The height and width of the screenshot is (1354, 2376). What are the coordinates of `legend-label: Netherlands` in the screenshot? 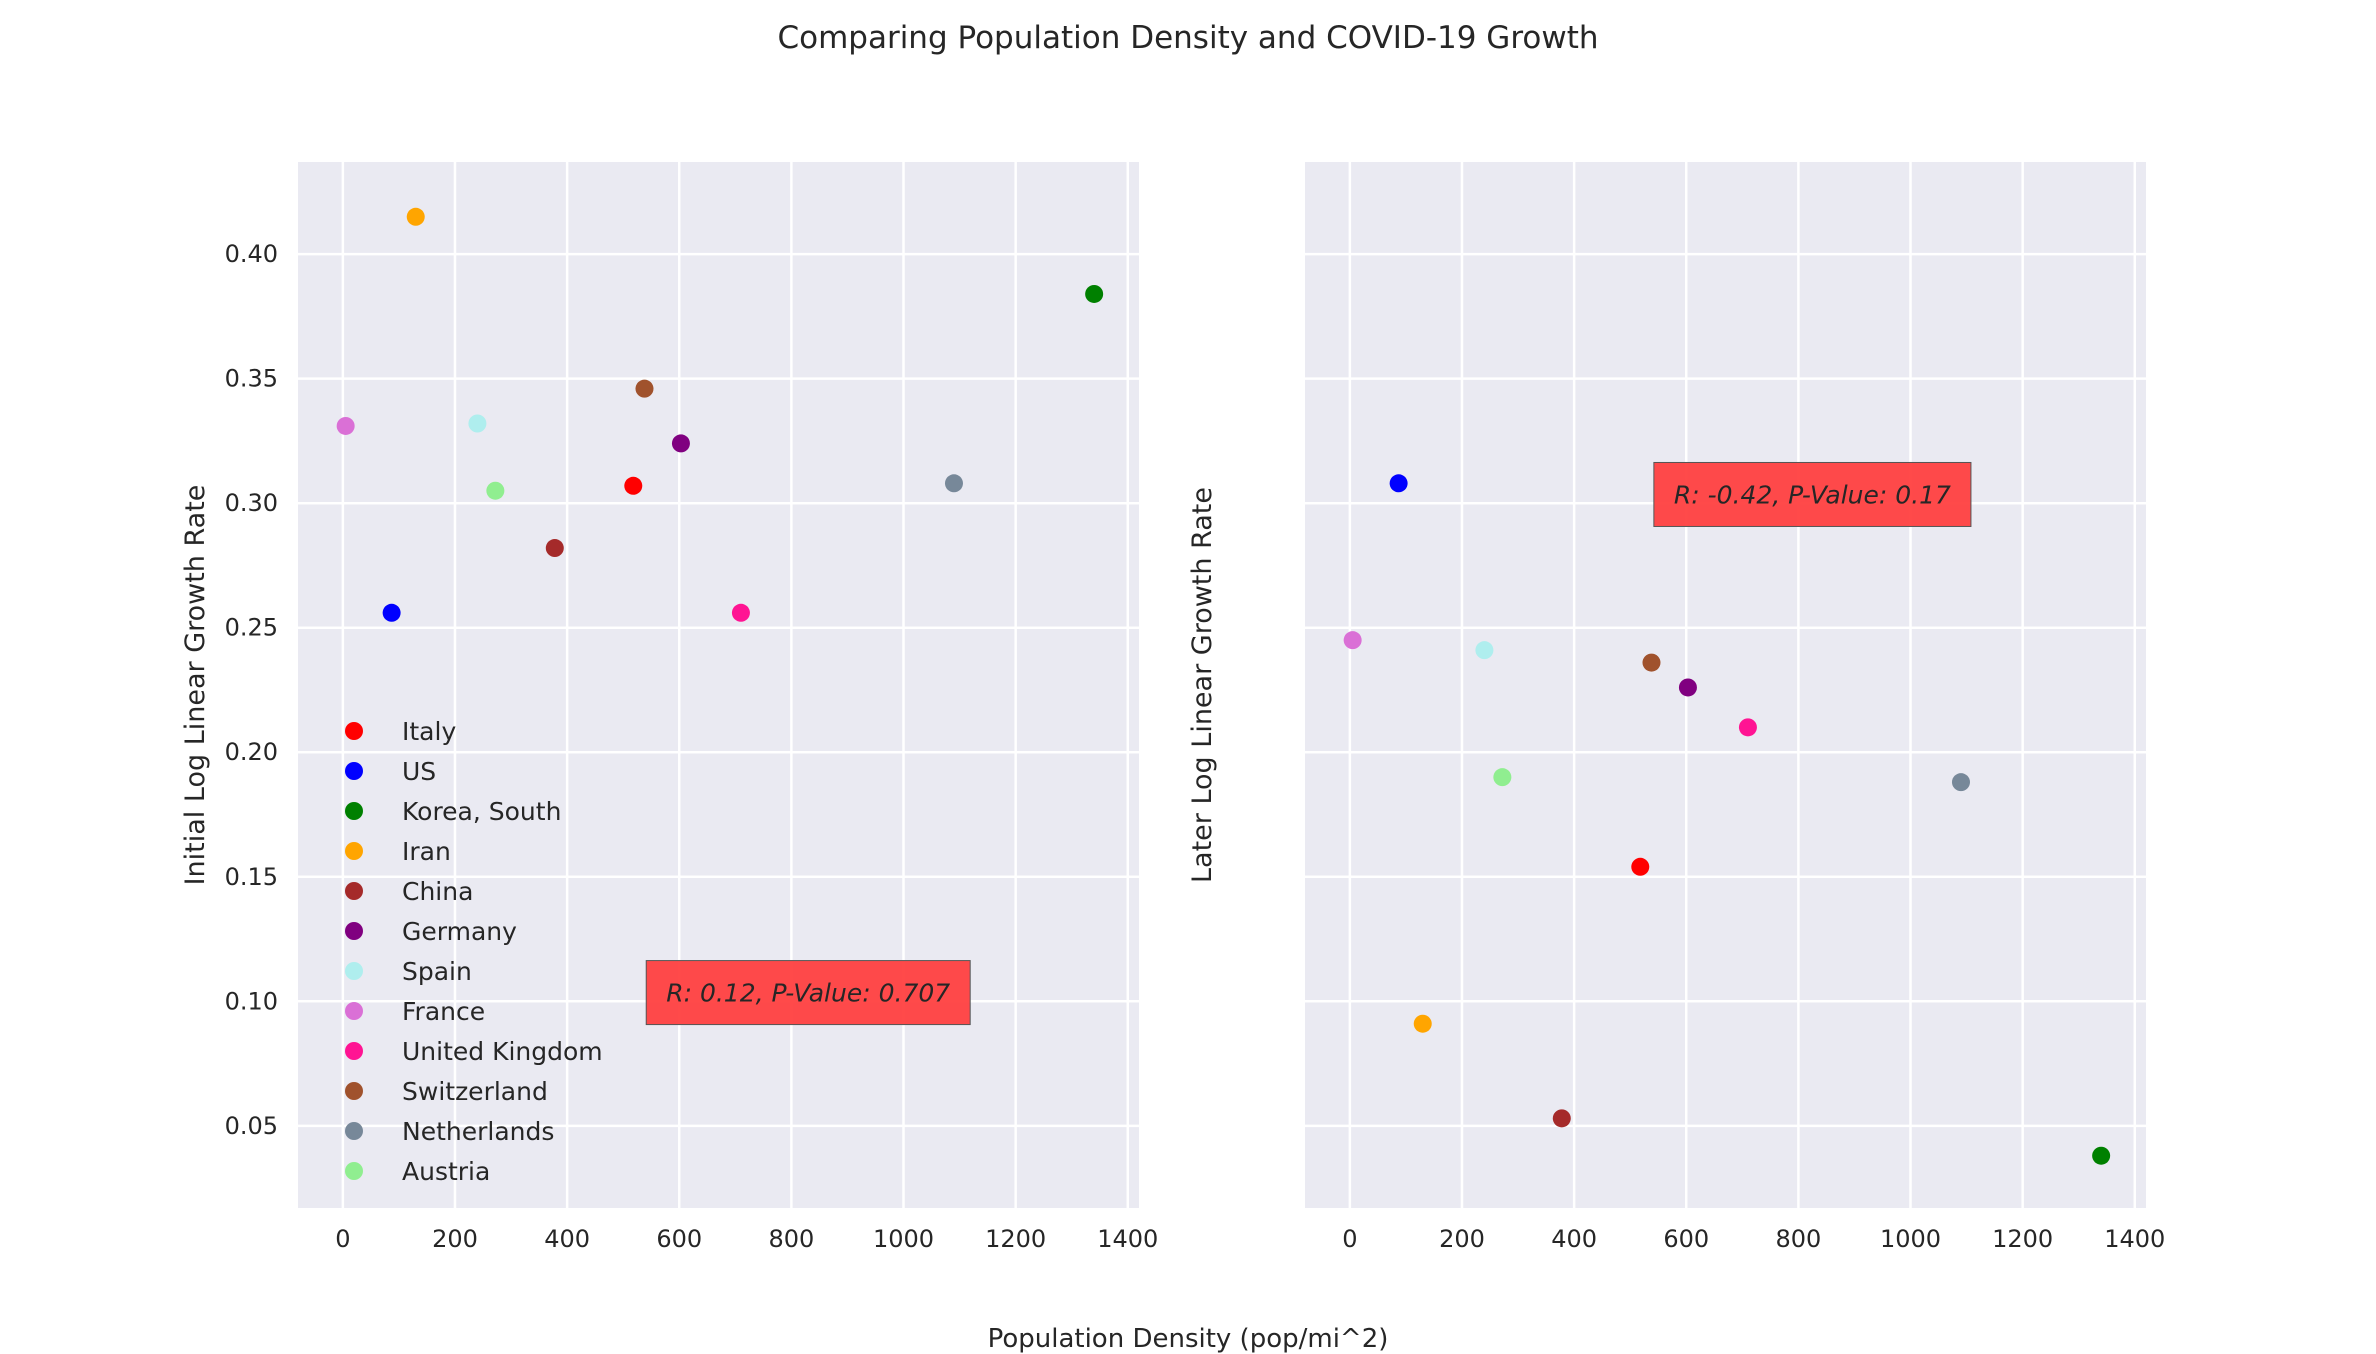 It's located at (478, 1131).